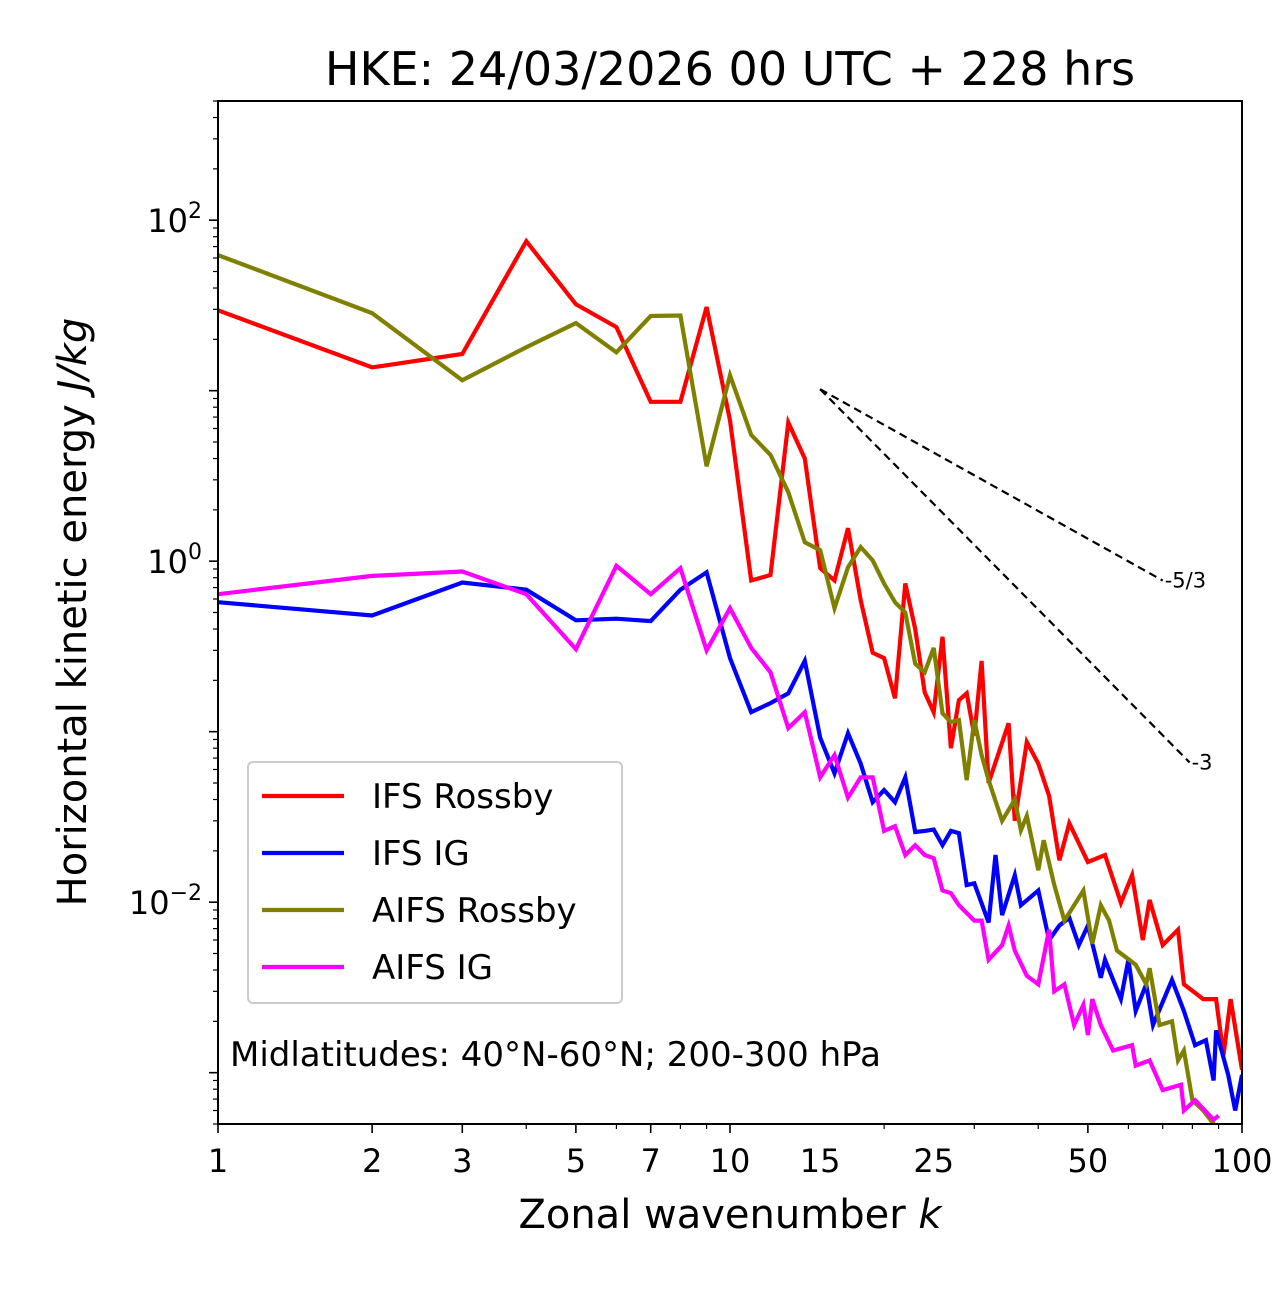 This screenshot has height=1292, width=1280. What do you see at coordinates (432, 968) in the screenshot?
I see `legend-label: AIFS IG` at bounding box center [432, 968].